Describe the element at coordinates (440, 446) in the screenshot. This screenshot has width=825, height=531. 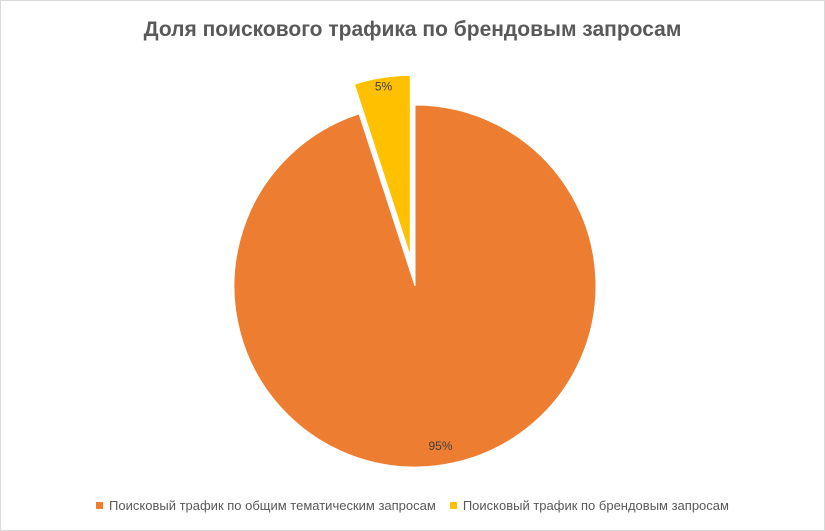
I see `data-label-general: 95%` at that location.